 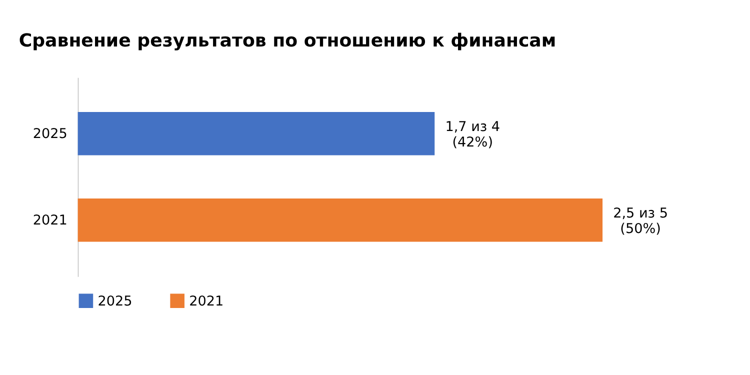 What do you see at coordinates (640, 221) in the screenshot?
I see `data-label: 2,5 из 5 (50%)` at bounding box center [640, 221].